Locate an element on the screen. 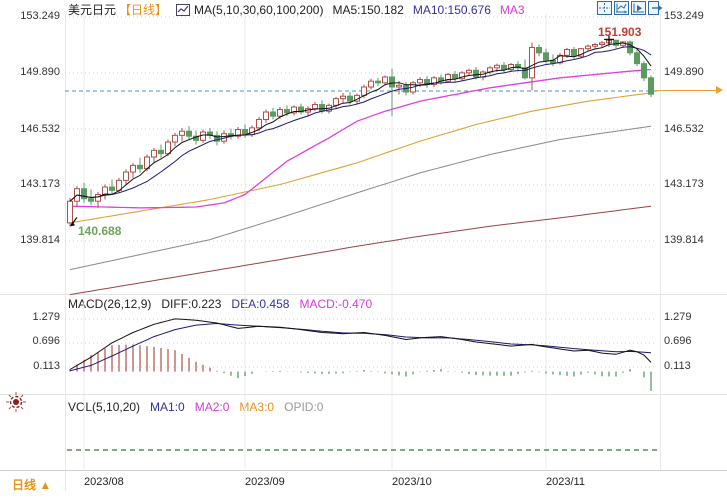 This screenshot has width=727, height=498. plot-right-border is located at coordinates (660, 242).